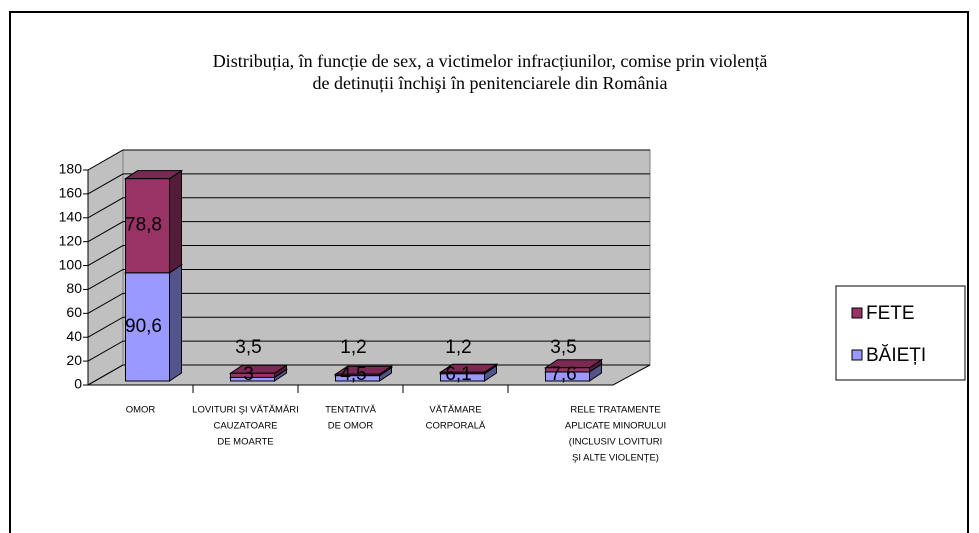 This screenshot has width=979, height=533. Describe the element at coordinates (896, 355) in the screenshot. I see `legend-label: BĂIEȚI` at that location.